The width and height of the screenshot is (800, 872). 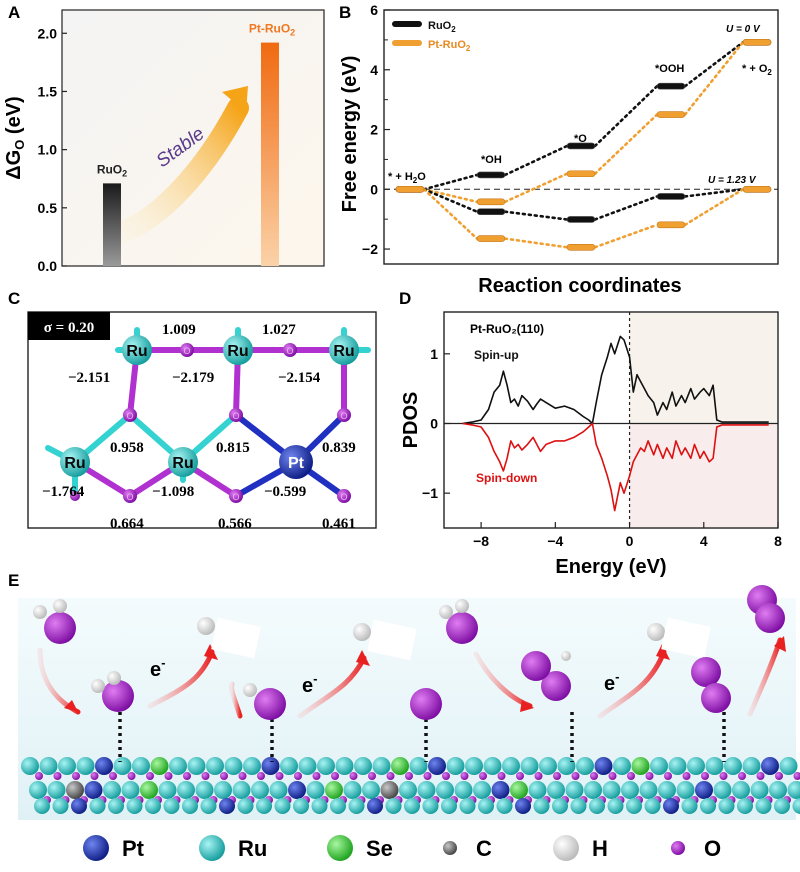 I want to click on d-ytick-label: 0, so click(x=434, y=423).